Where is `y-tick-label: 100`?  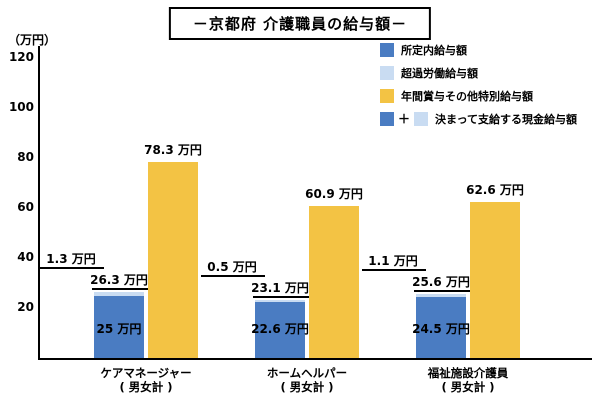 y-tick-label: 100 is located at coordinates (21, 107).